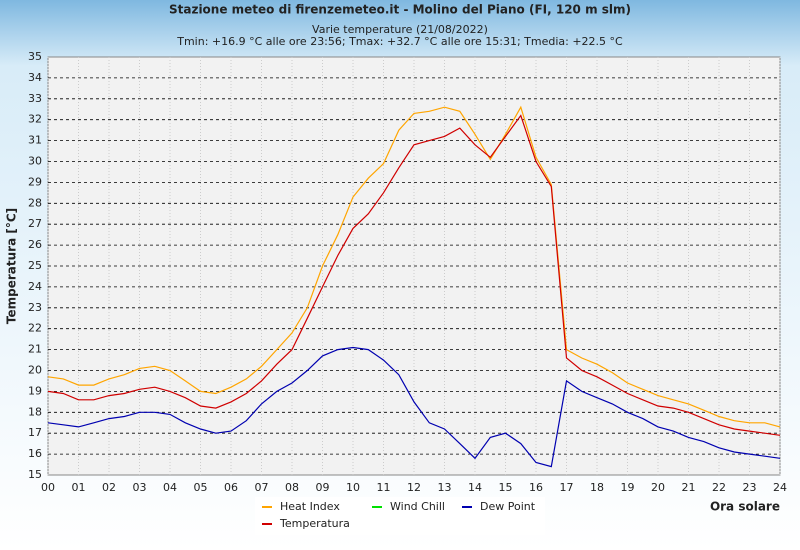 The image size is (800, 550). I want to click on x-tick-label: 16, so click(536, 487).